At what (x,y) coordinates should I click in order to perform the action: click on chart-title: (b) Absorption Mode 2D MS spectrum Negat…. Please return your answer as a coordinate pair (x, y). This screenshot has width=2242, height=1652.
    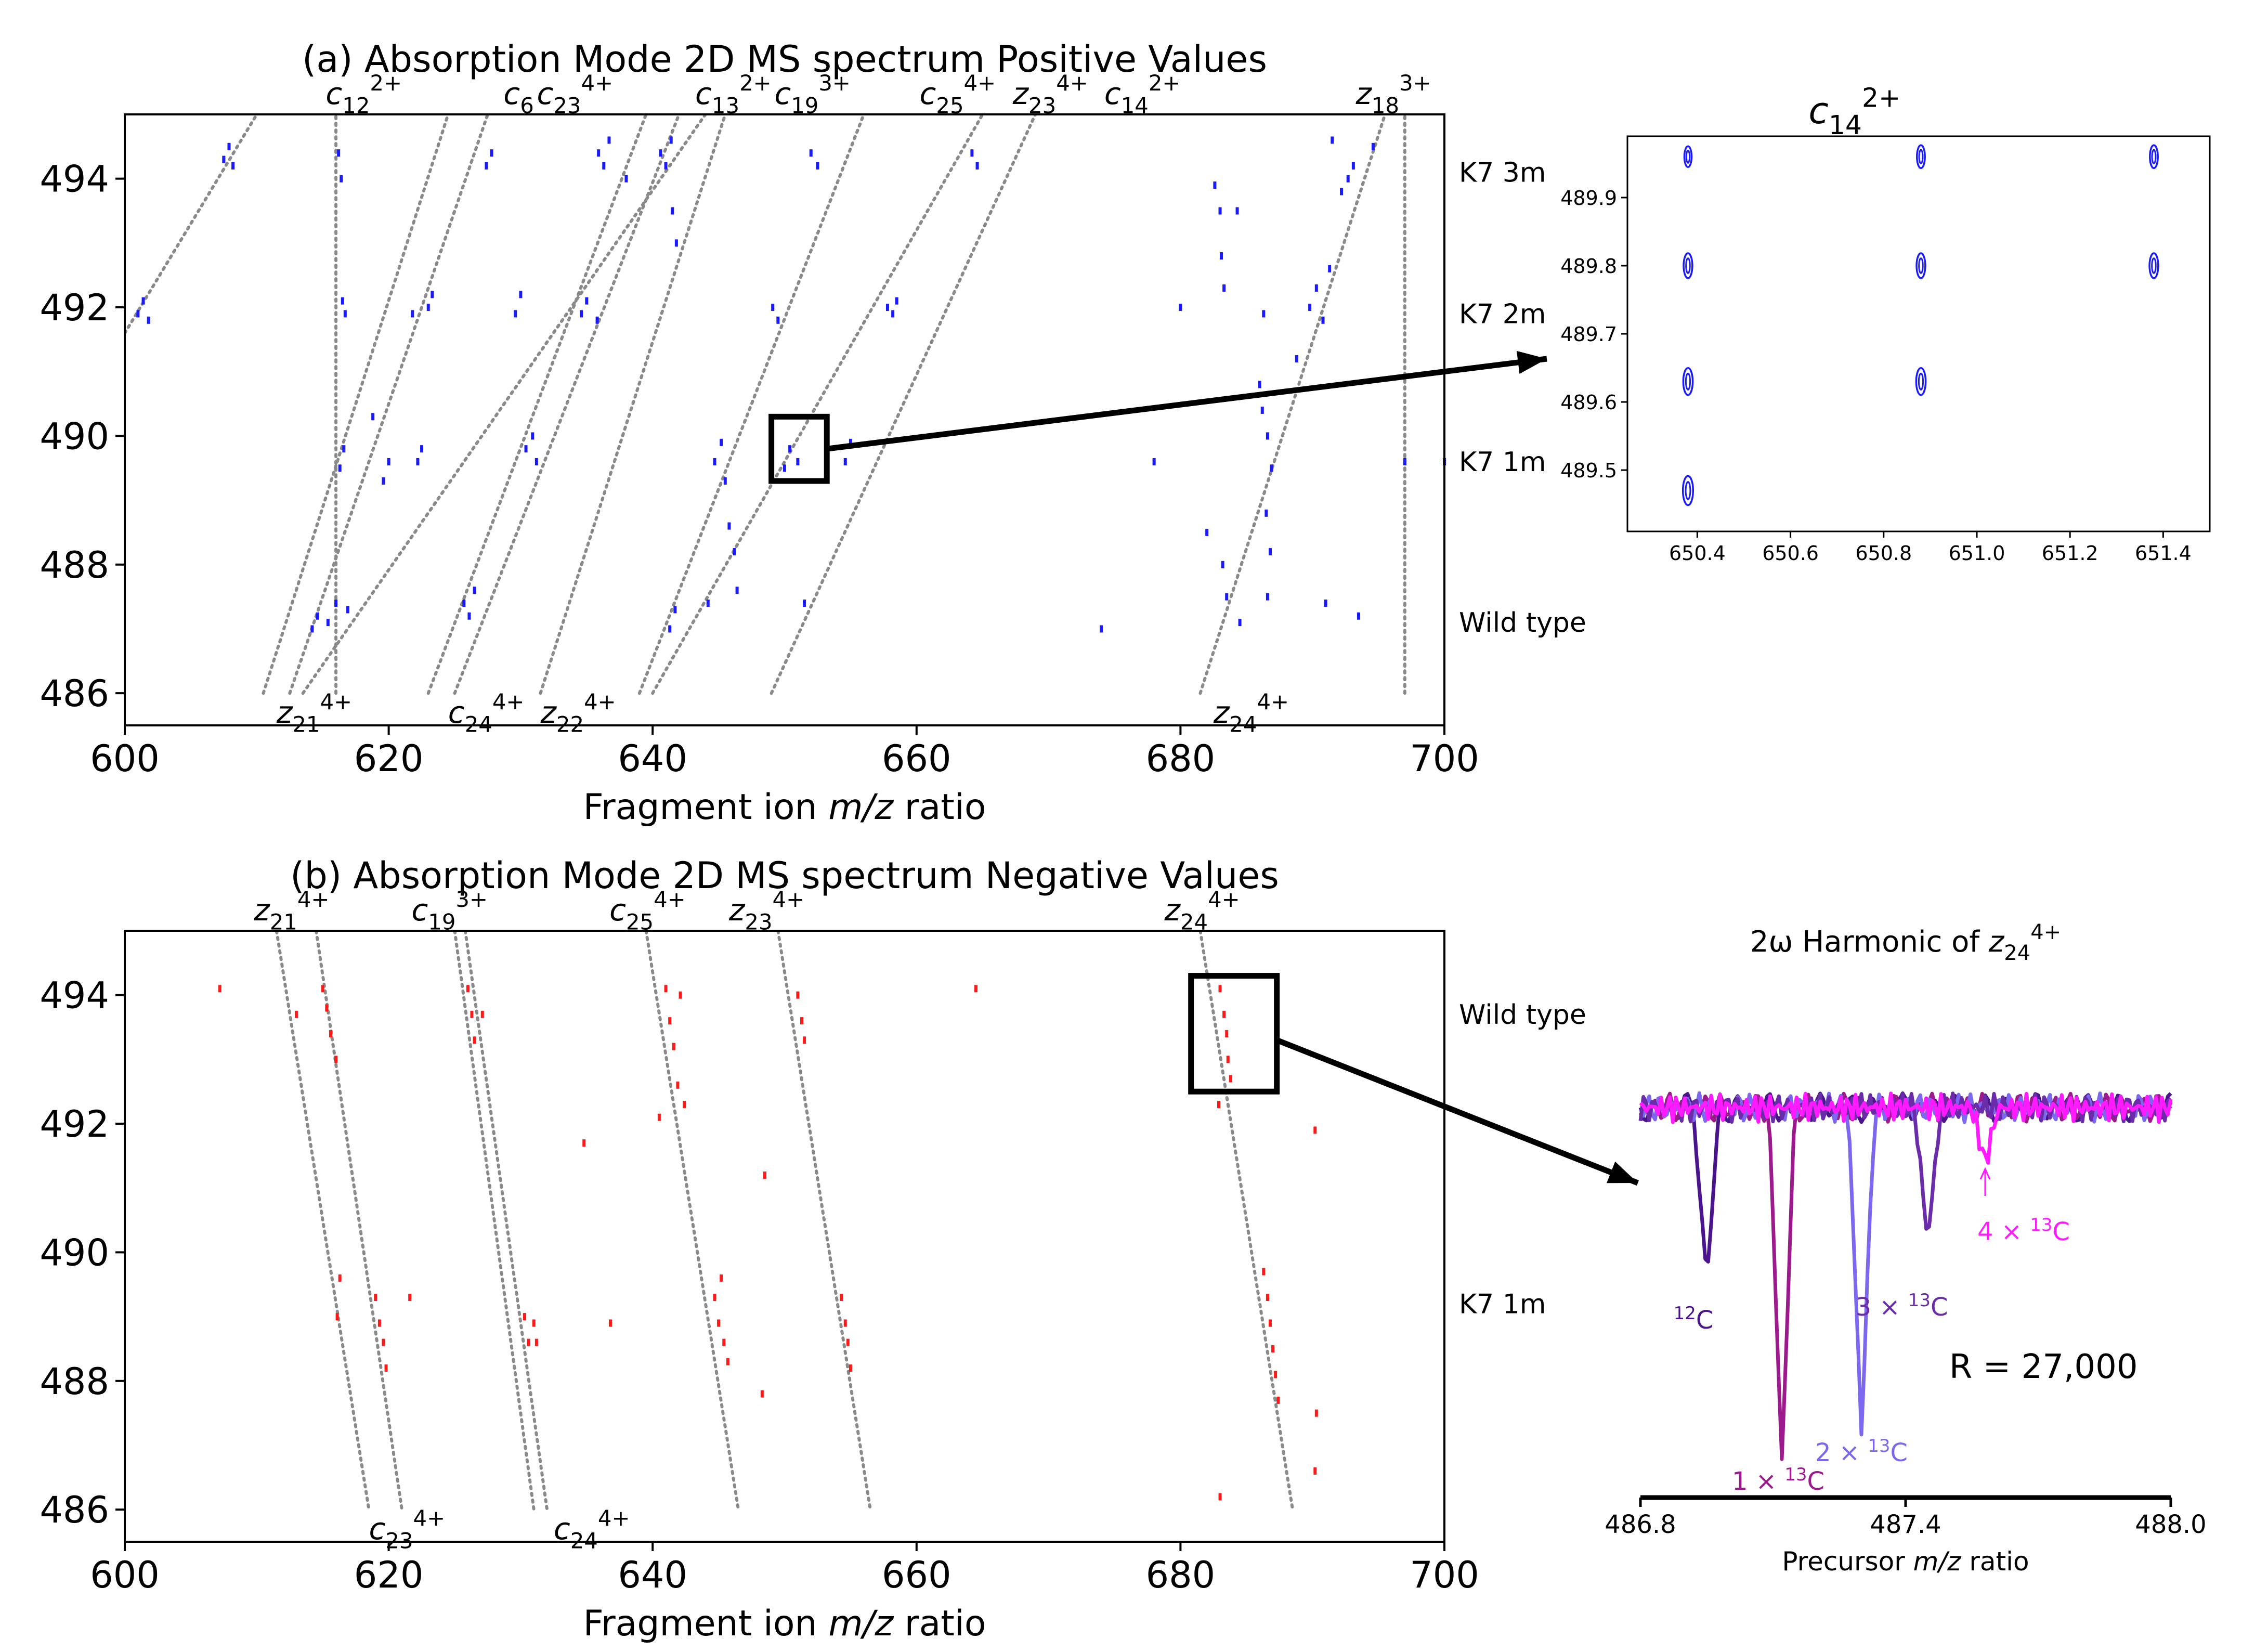
    Looking at the image, I should click on (784, 875).